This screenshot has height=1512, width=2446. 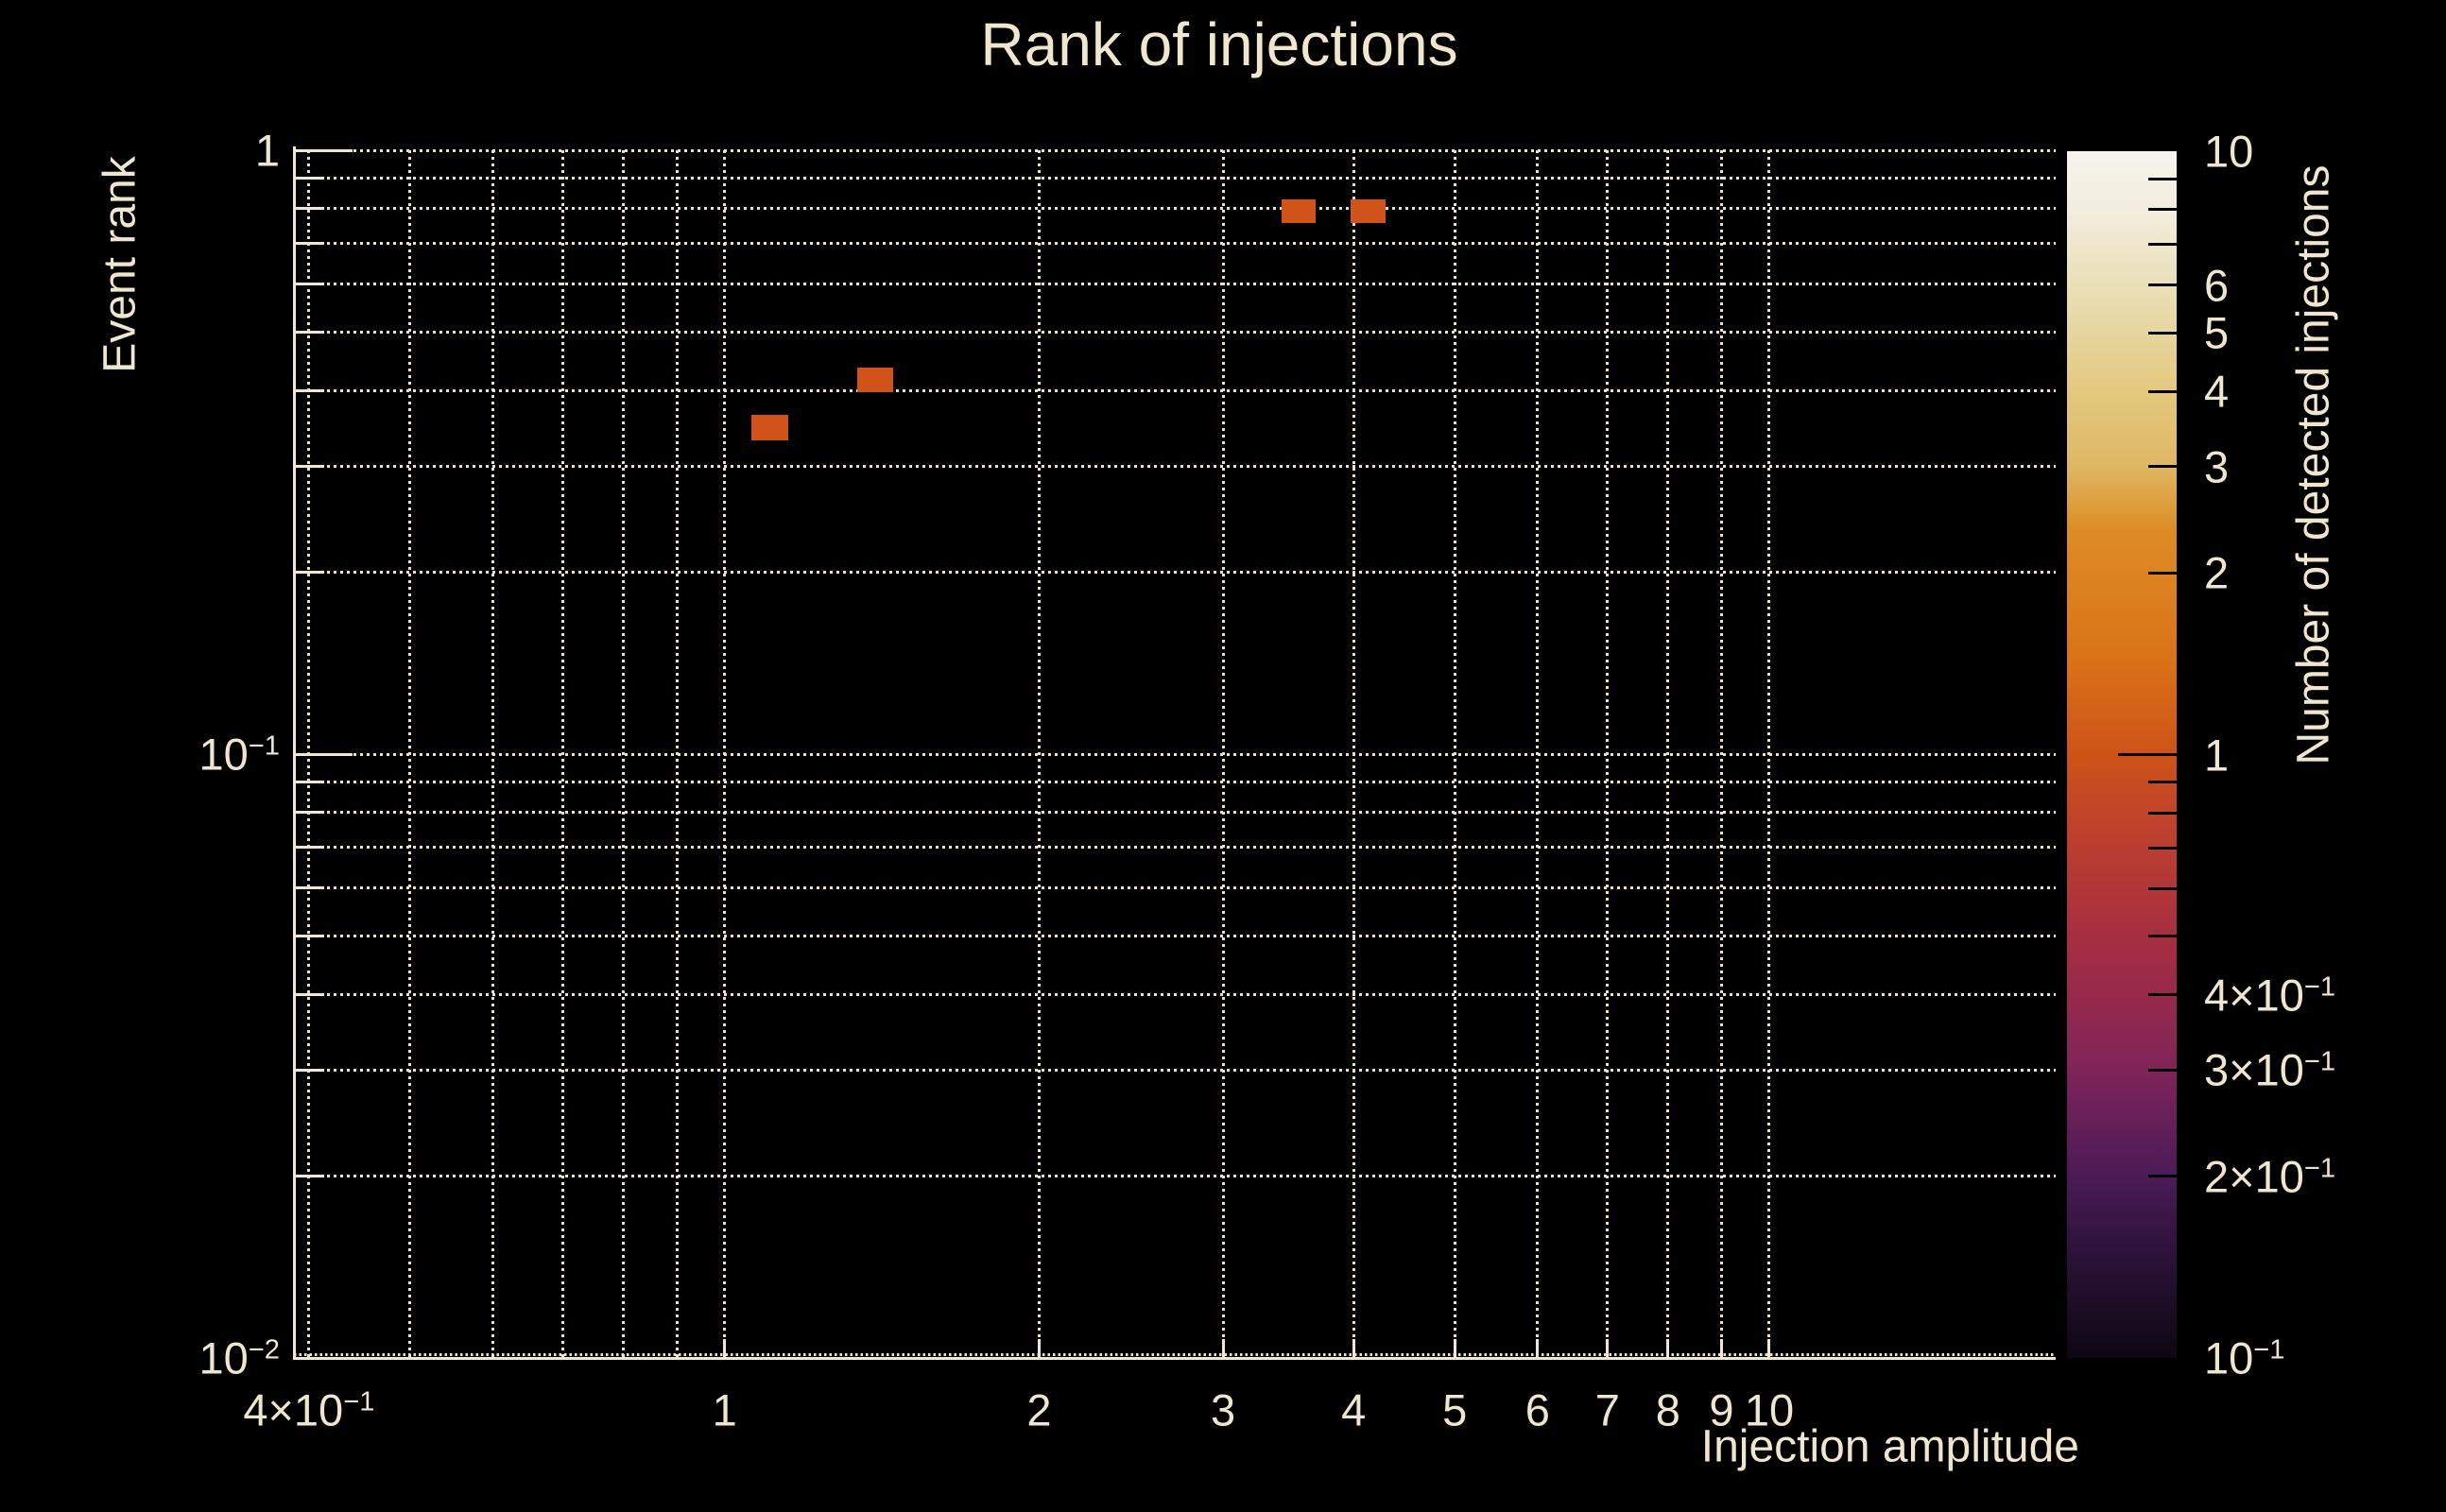 What do you see at coordinates (1769, 1409) in the screenshot?
I see `x-tick-label: 10` at bounding box center [1769, 1409].